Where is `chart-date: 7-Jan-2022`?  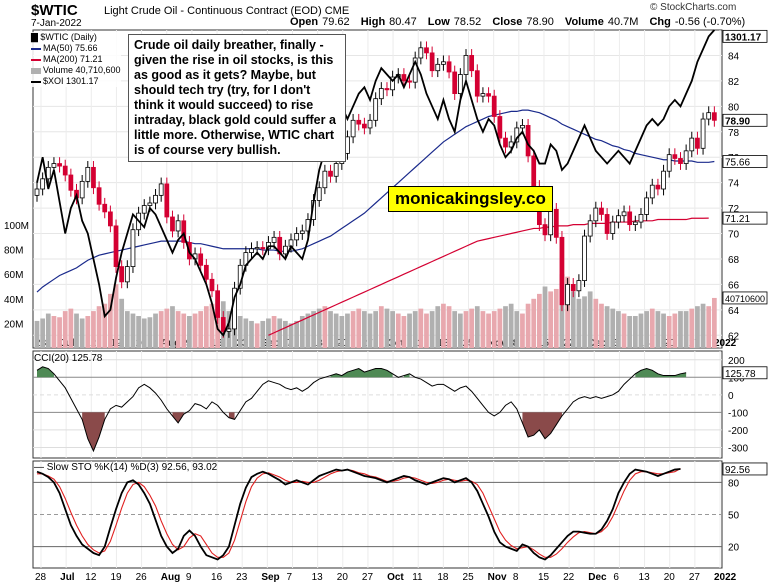
chart-date: 7-Jan-2022 is located at coordinates (56, 23).